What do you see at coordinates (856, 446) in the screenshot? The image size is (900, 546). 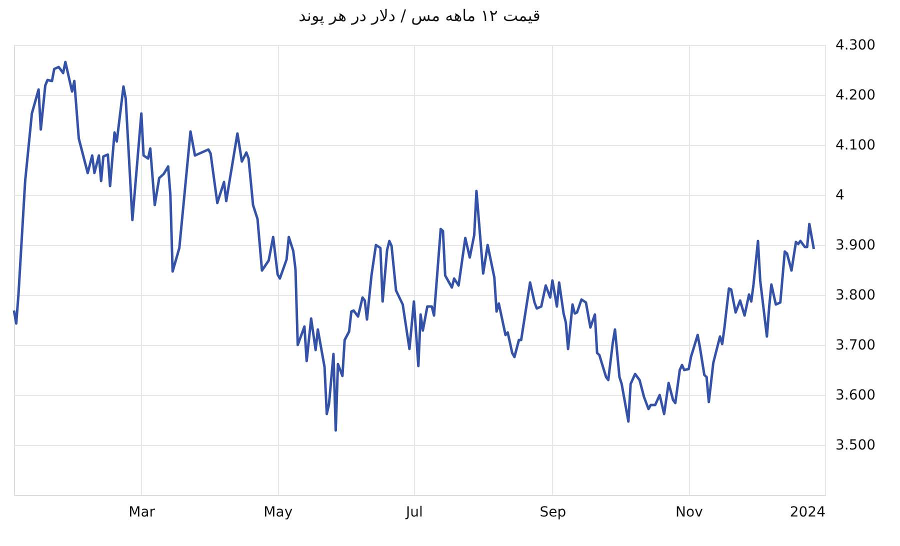 I see `y-tick-label: 3.500` at bounding box center [856, 446].